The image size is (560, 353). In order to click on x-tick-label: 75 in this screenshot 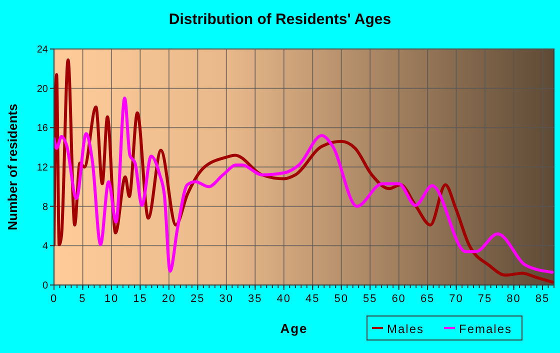, I will do `click(485, 299)`.